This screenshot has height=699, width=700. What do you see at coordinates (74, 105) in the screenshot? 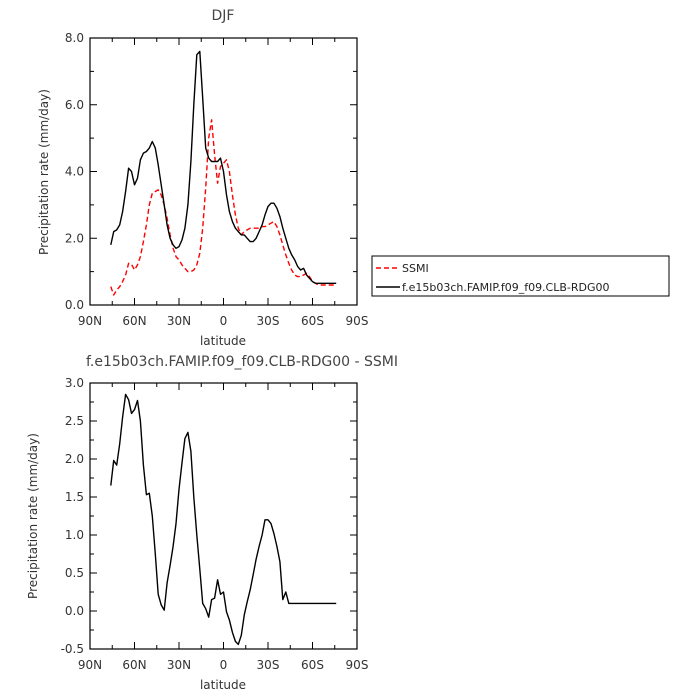
I see `chart1-y-tick-label: 6.0` at bounding box center [74, 105].